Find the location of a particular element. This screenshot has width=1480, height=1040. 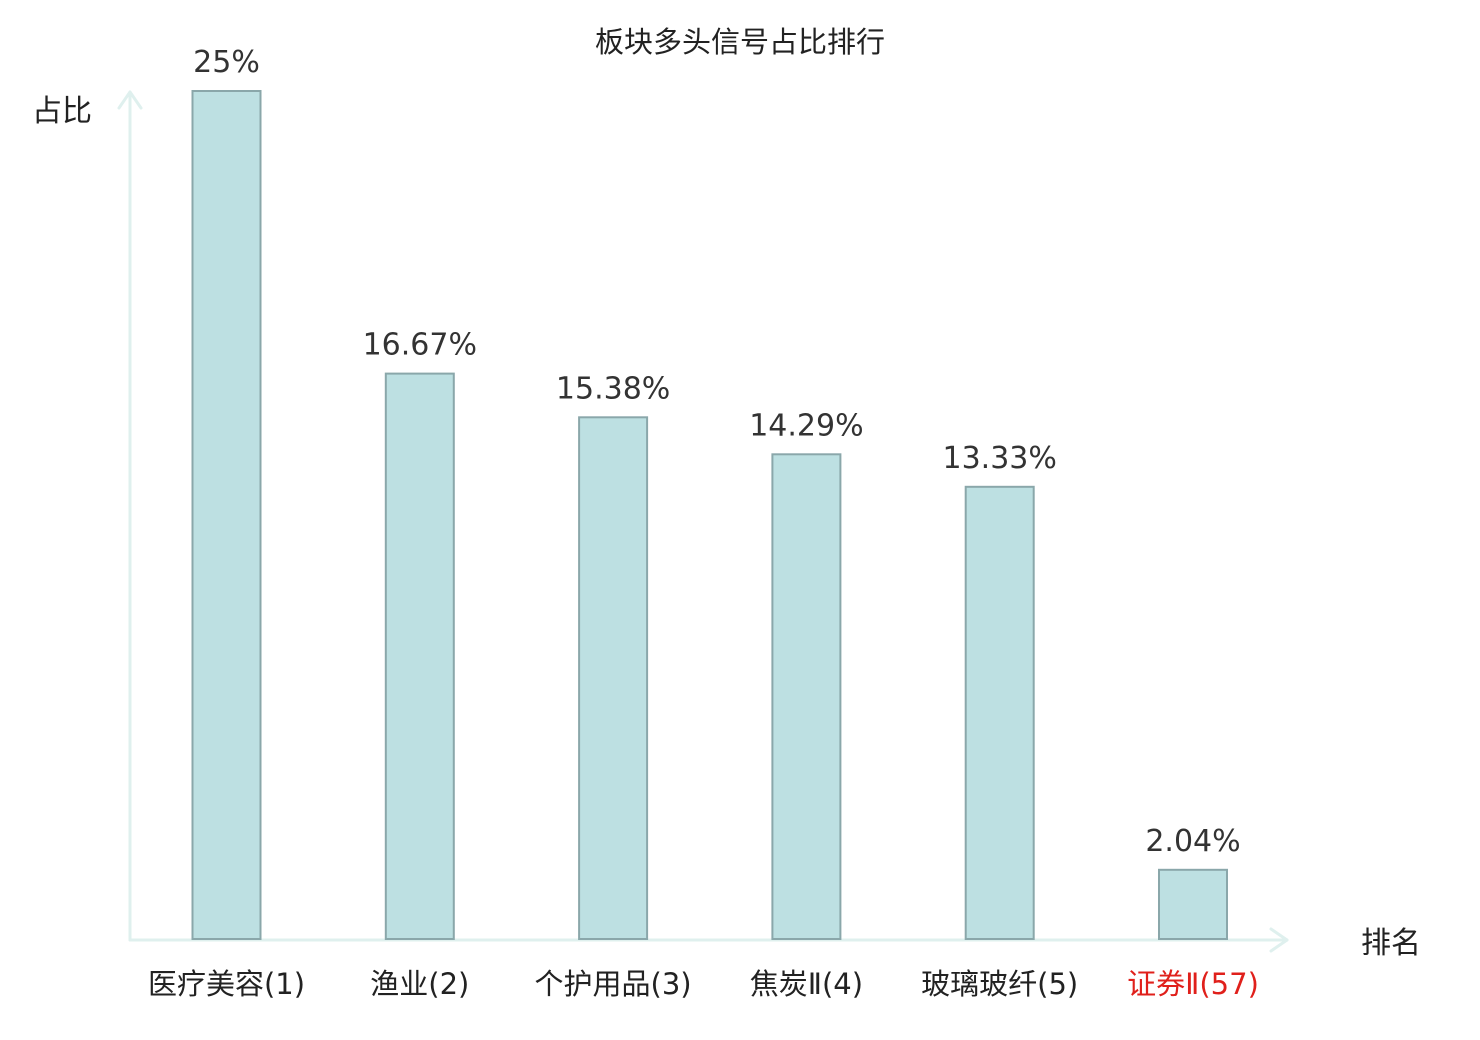

category-label-1: 医疗美容(1) is located at coordinates (226, 984).